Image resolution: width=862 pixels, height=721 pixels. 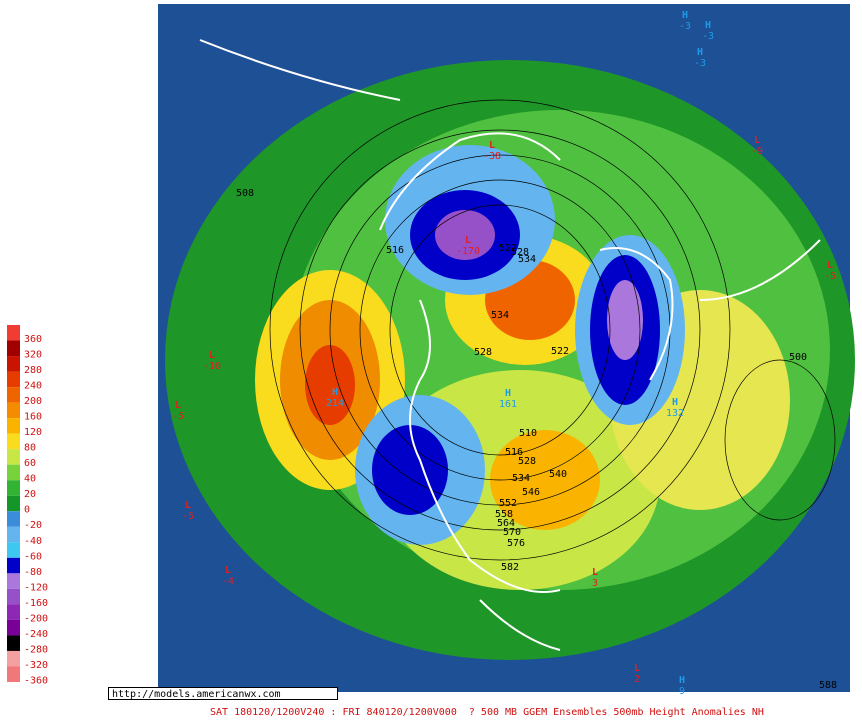 I want to click on center-value: 214, so click(x=335, y=403).